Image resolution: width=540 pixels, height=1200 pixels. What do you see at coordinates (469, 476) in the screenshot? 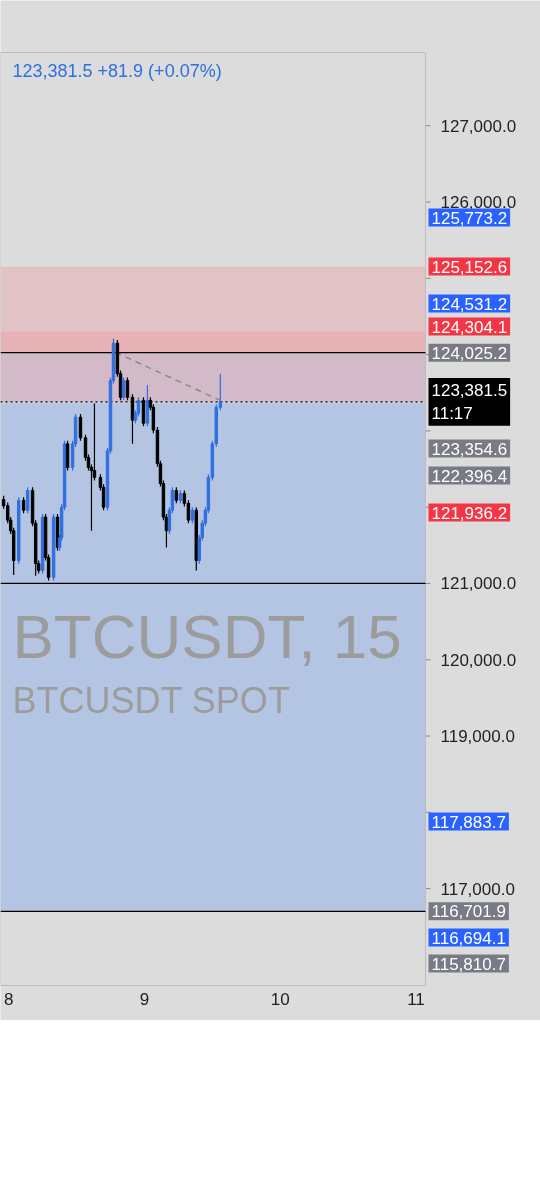
I see `text: 122,396.4` at bounding box center [469, 476].